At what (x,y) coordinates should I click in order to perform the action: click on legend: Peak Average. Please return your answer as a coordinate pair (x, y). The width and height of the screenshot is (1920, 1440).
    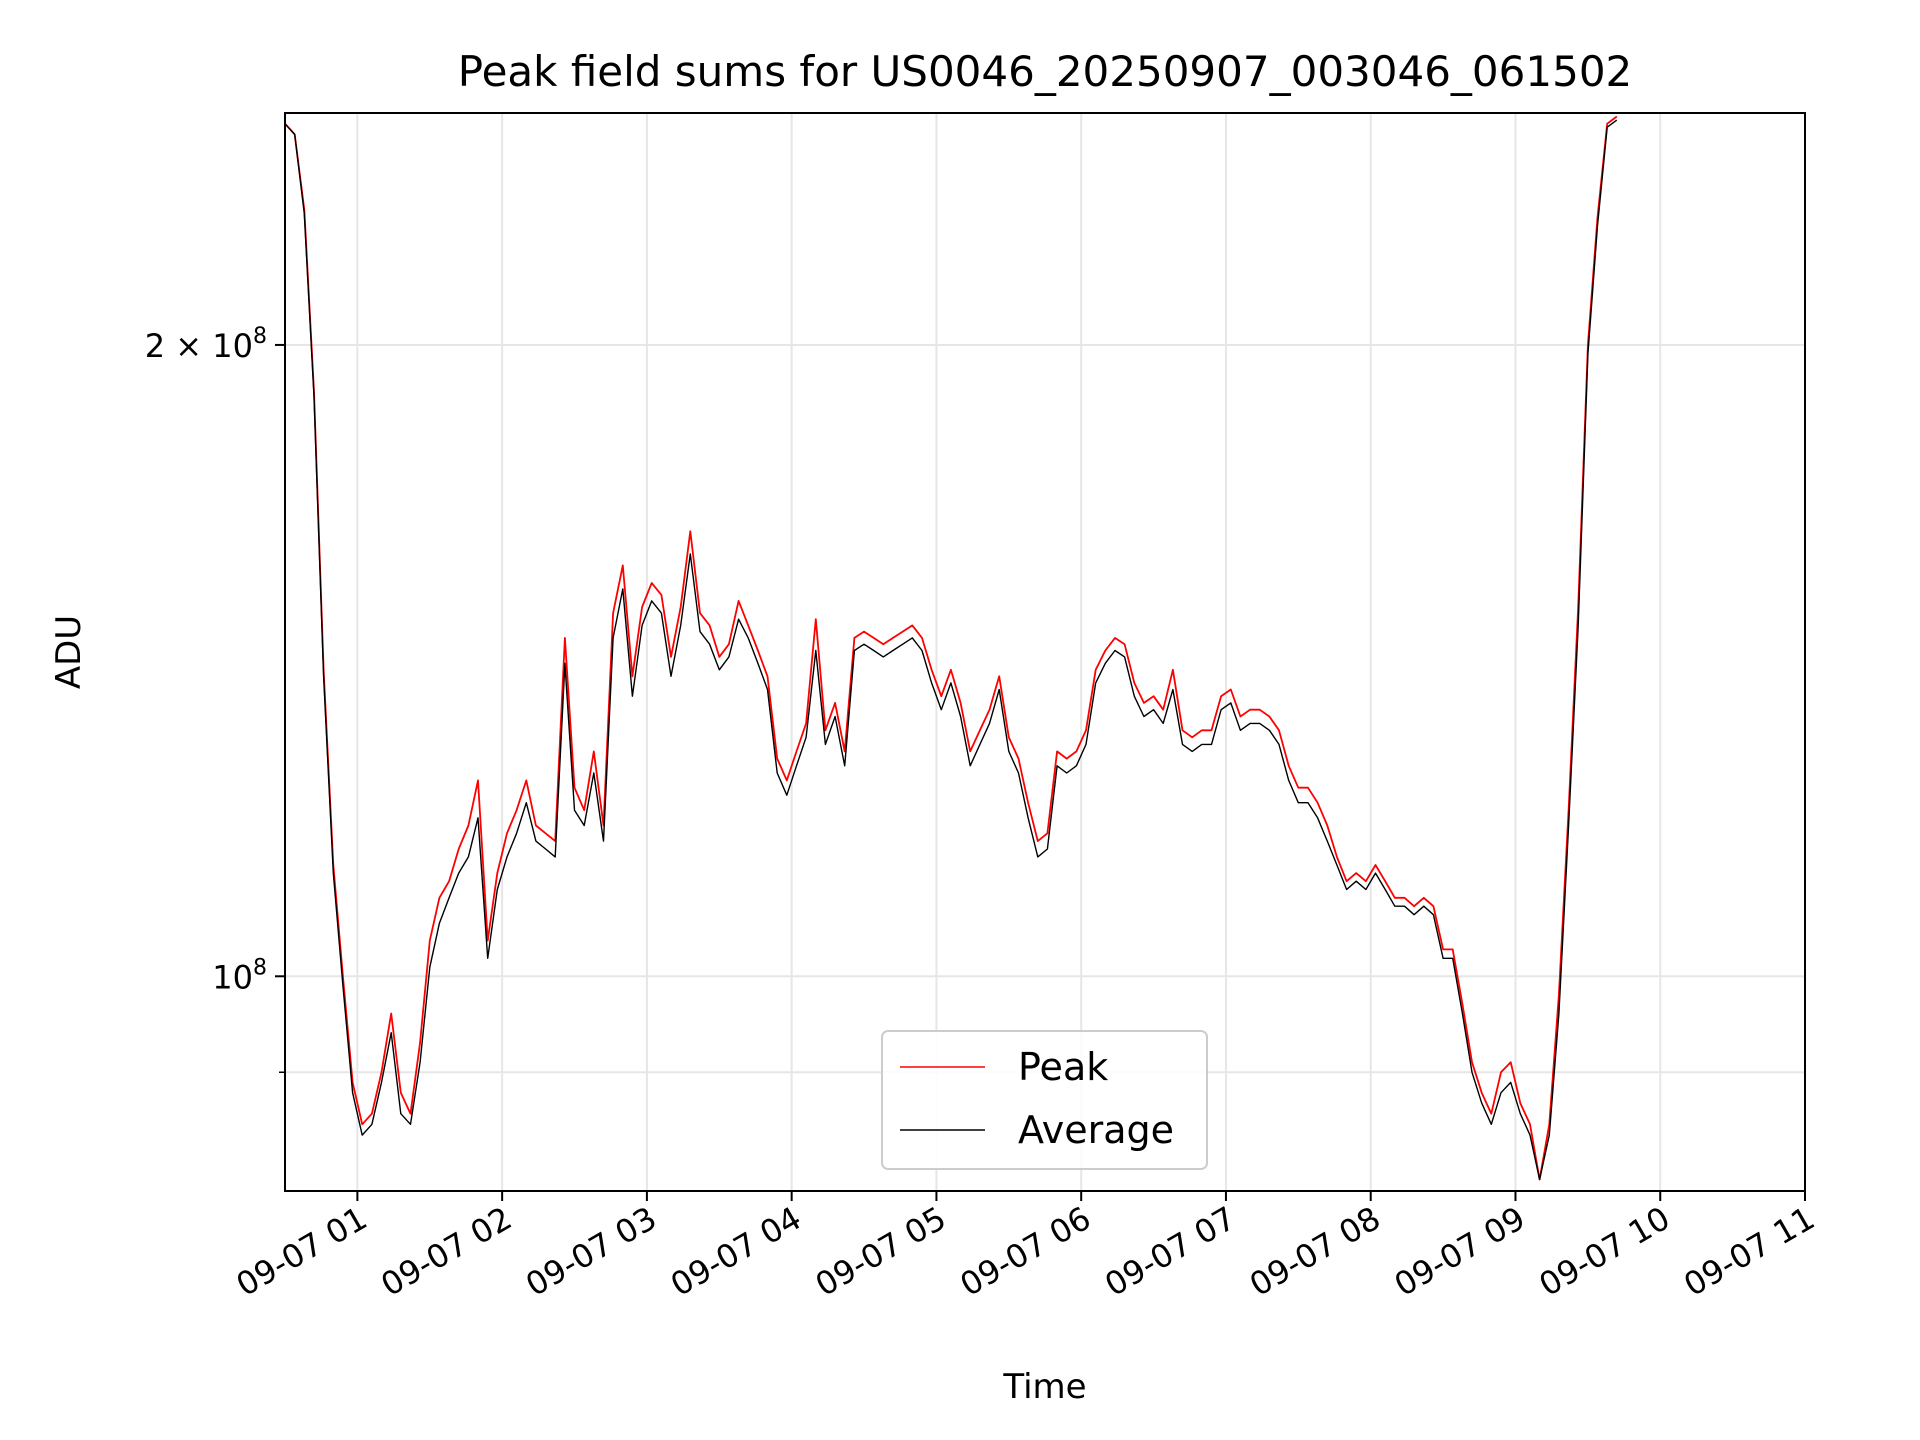
    Looking at the image, I should click on (1044, 1100).